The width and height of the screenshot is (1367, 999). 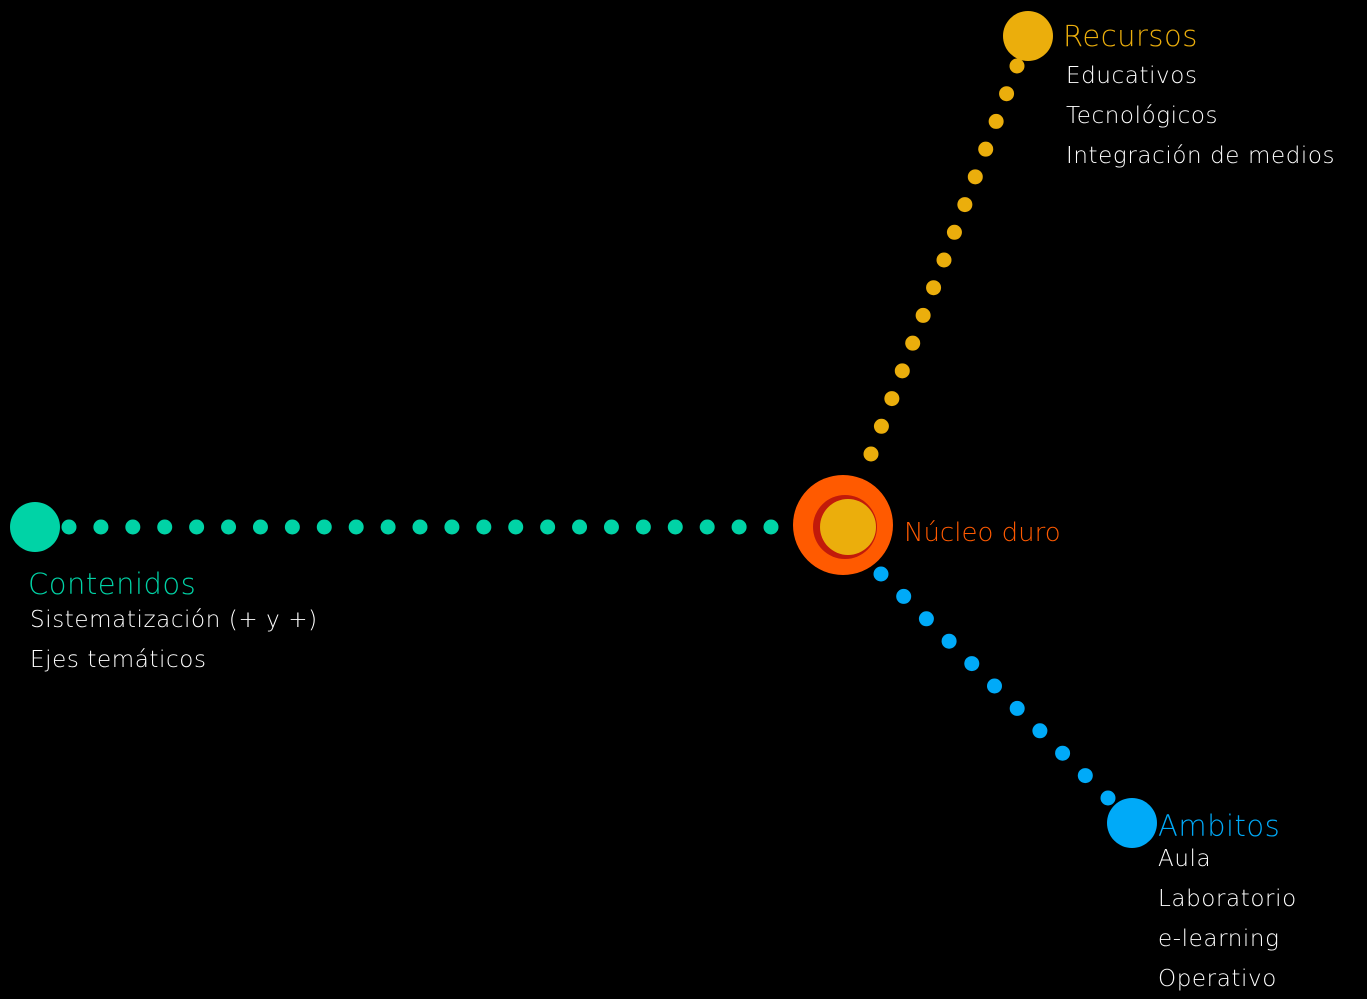 I want to click on contenidos-item: Sistematización (+ y +), so click(x=174, y=620).